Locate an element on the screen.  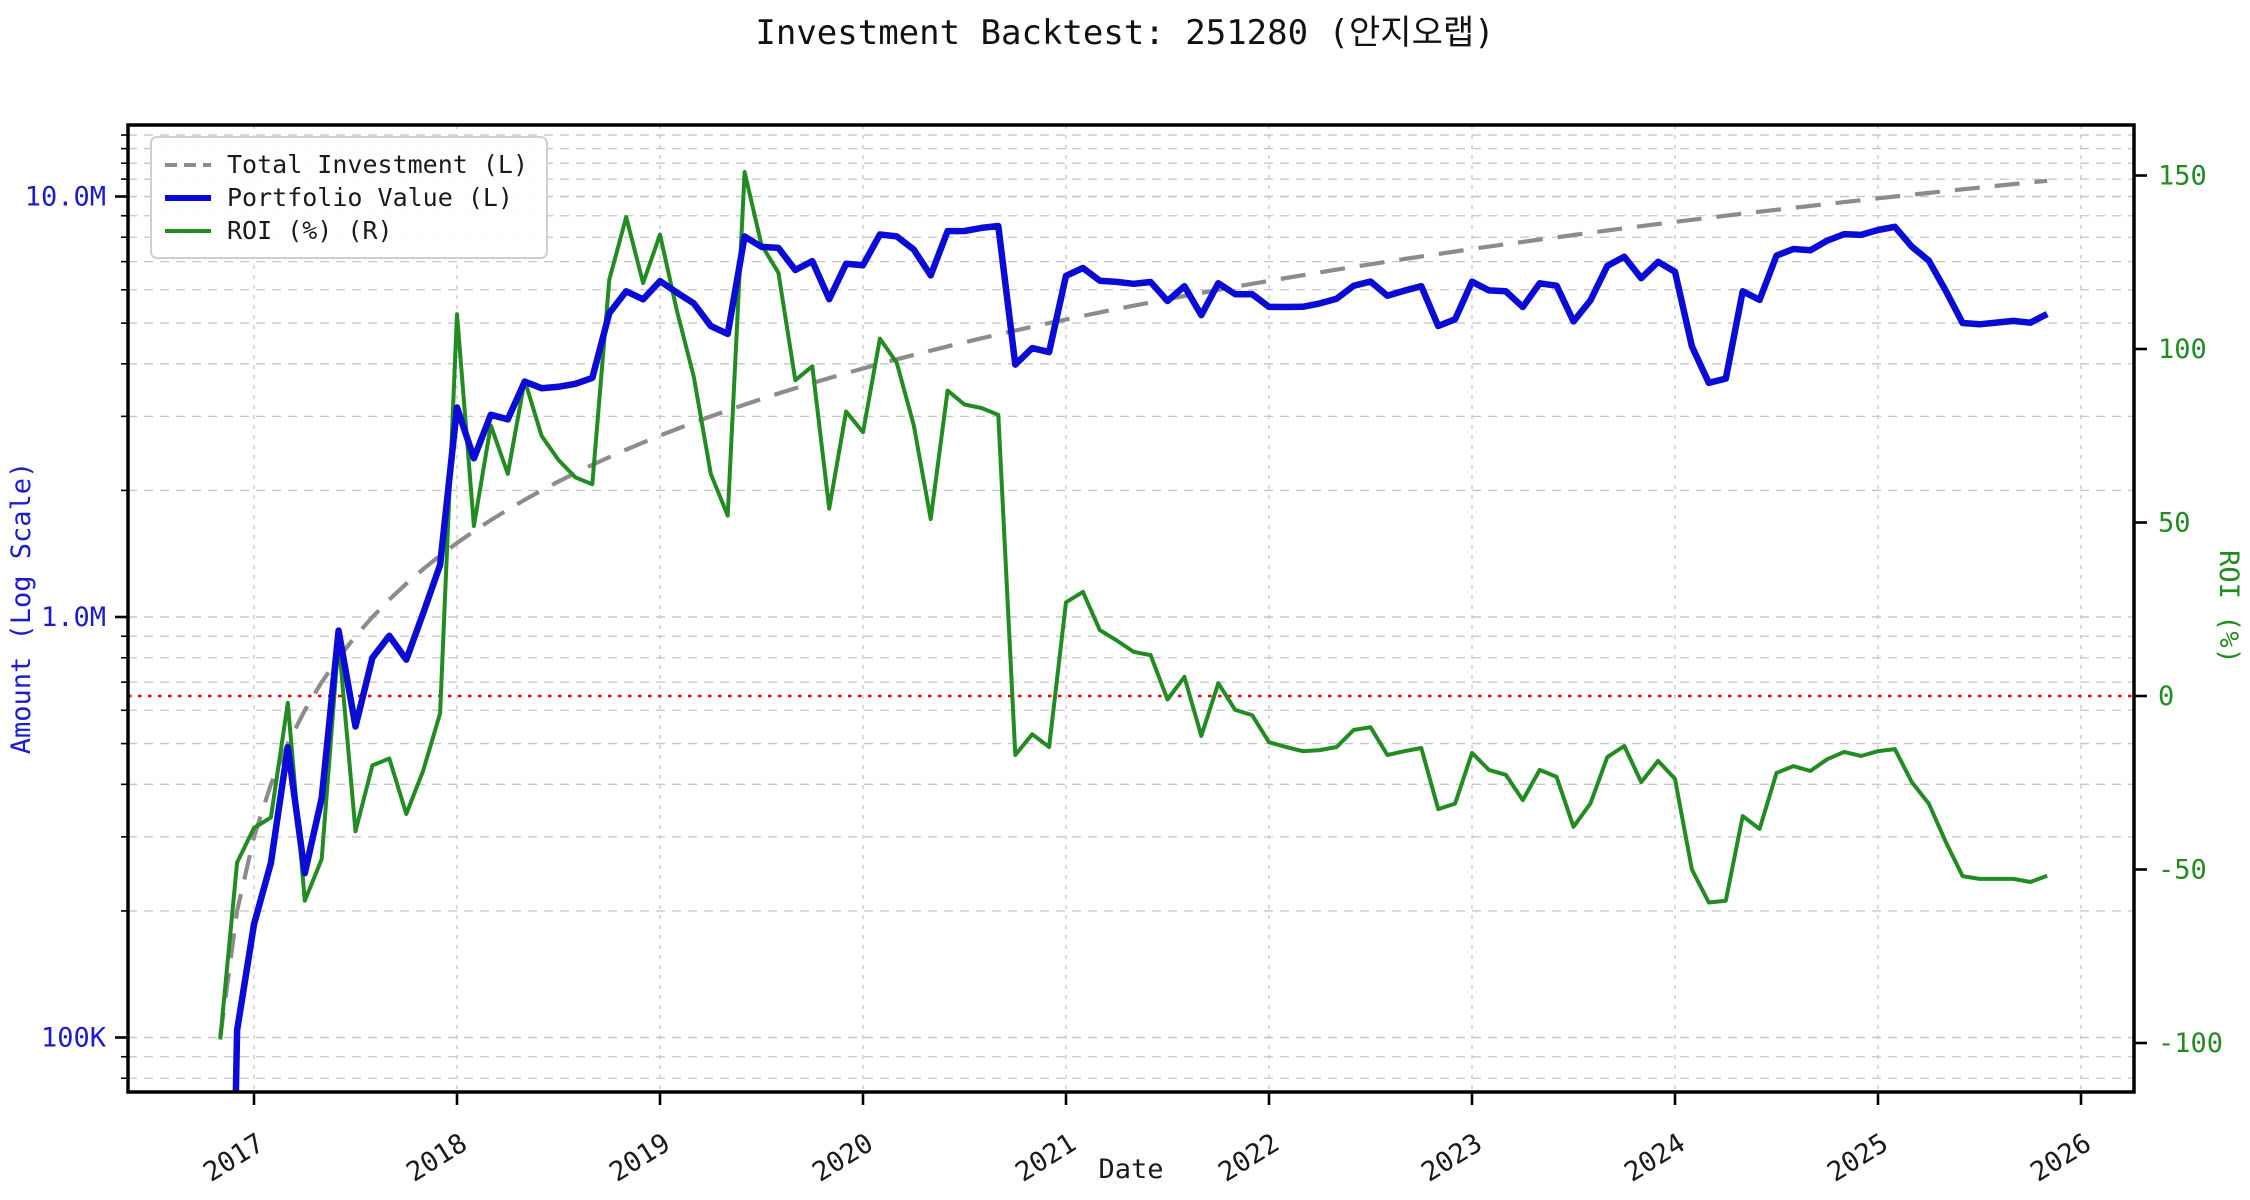
y-left-tick-label: 100K is located at coordinates (74, 1038).